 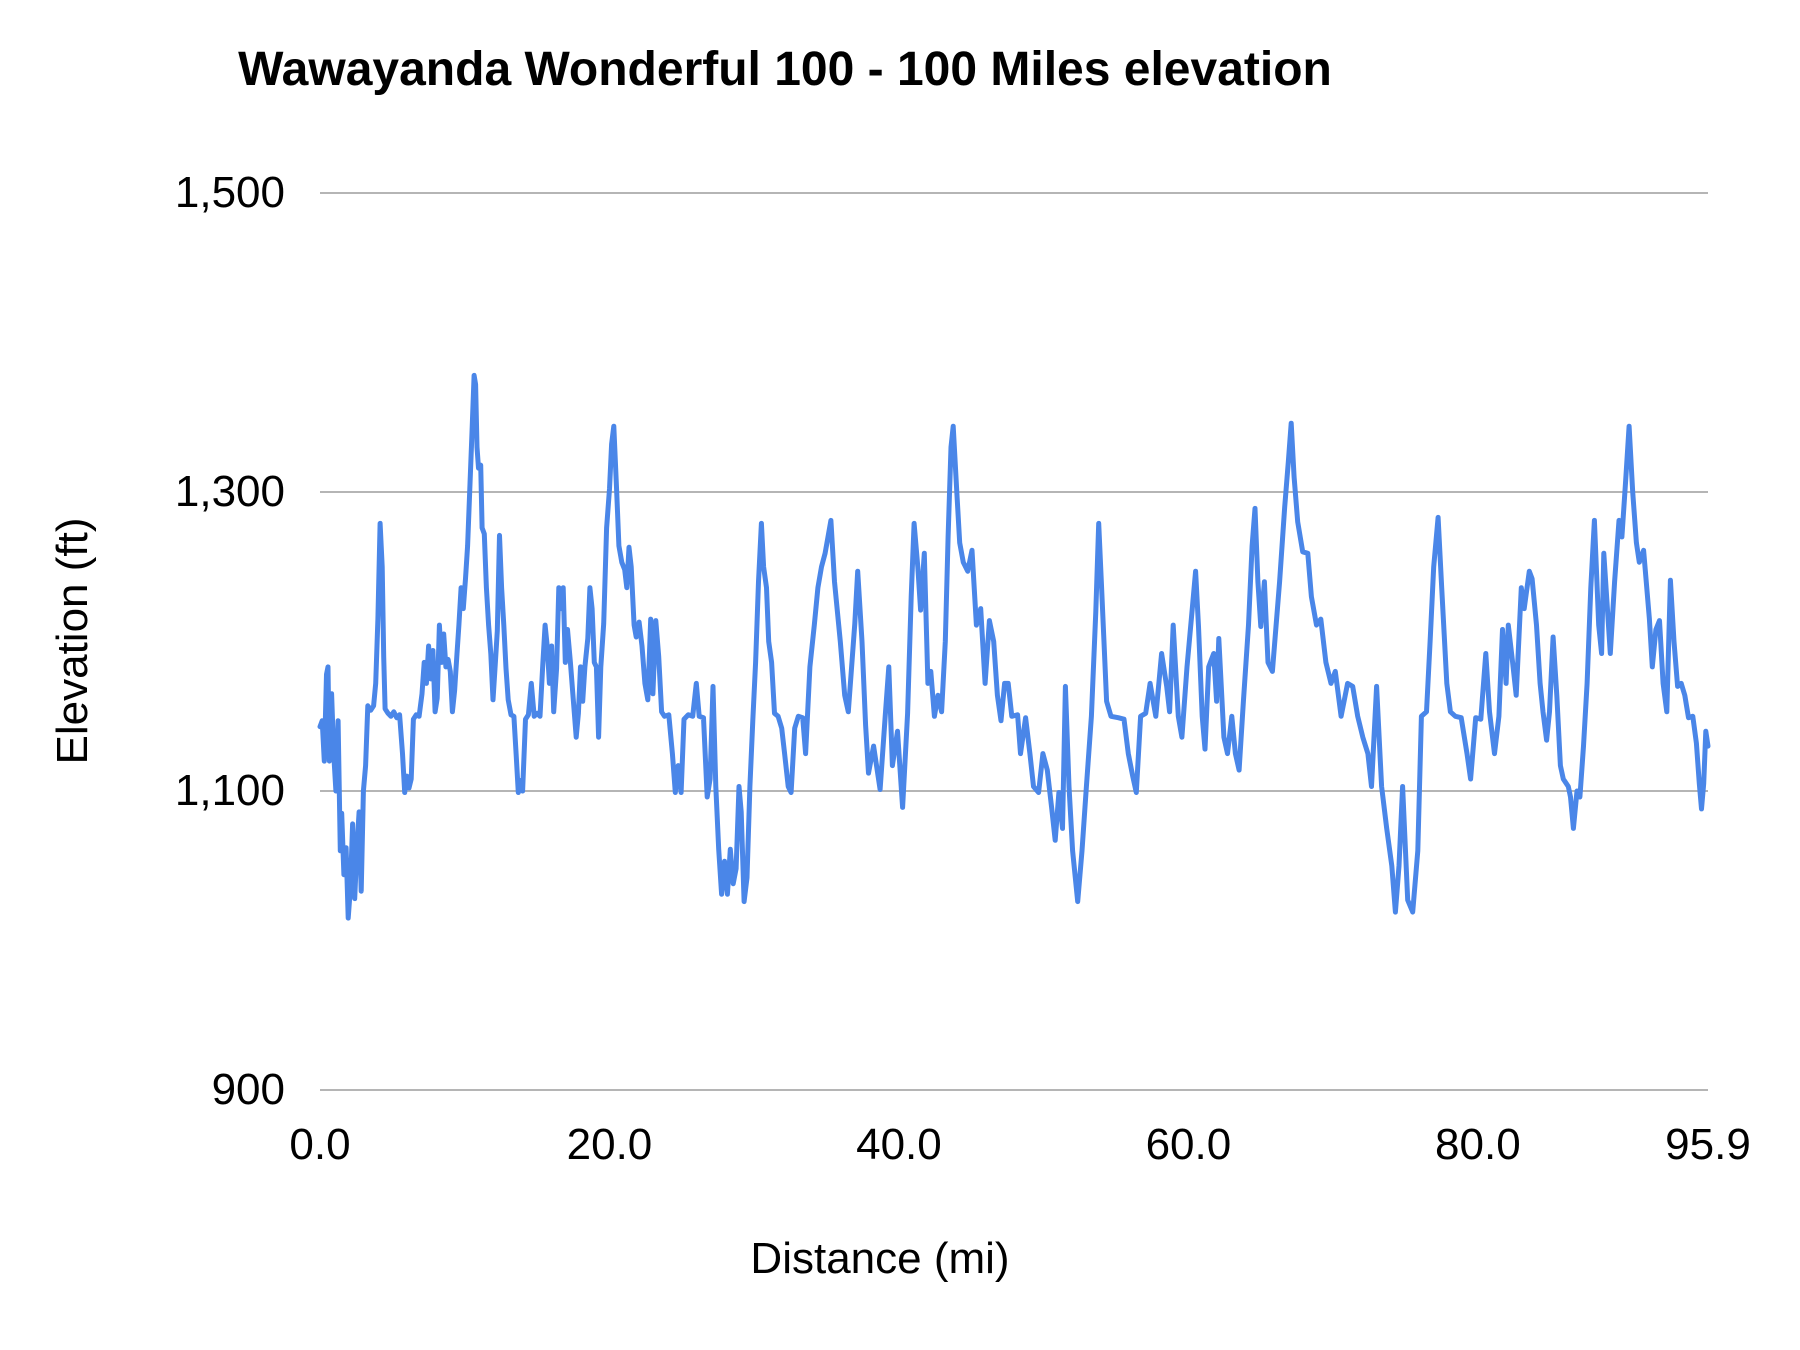 I want to click on y-tick-label: 900, so click(x=248, y=1089).